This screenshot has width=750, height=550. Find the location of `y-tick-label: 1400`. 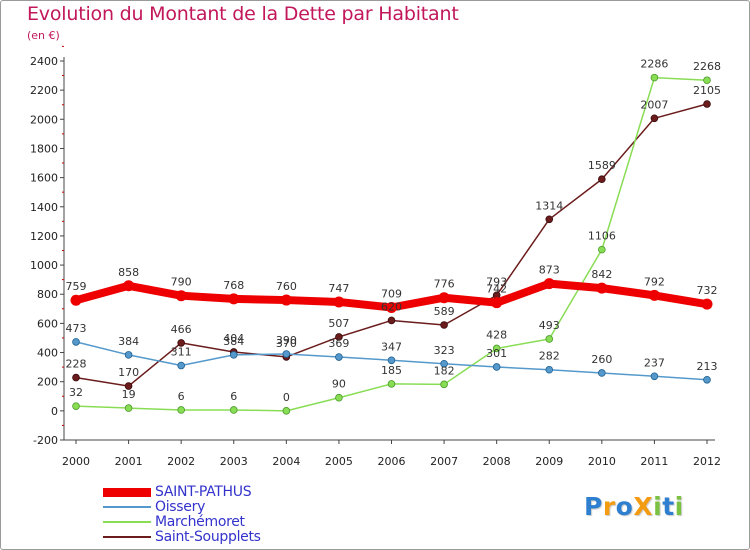

y-tick-label: 1400 is located at coordinates (44, 207).